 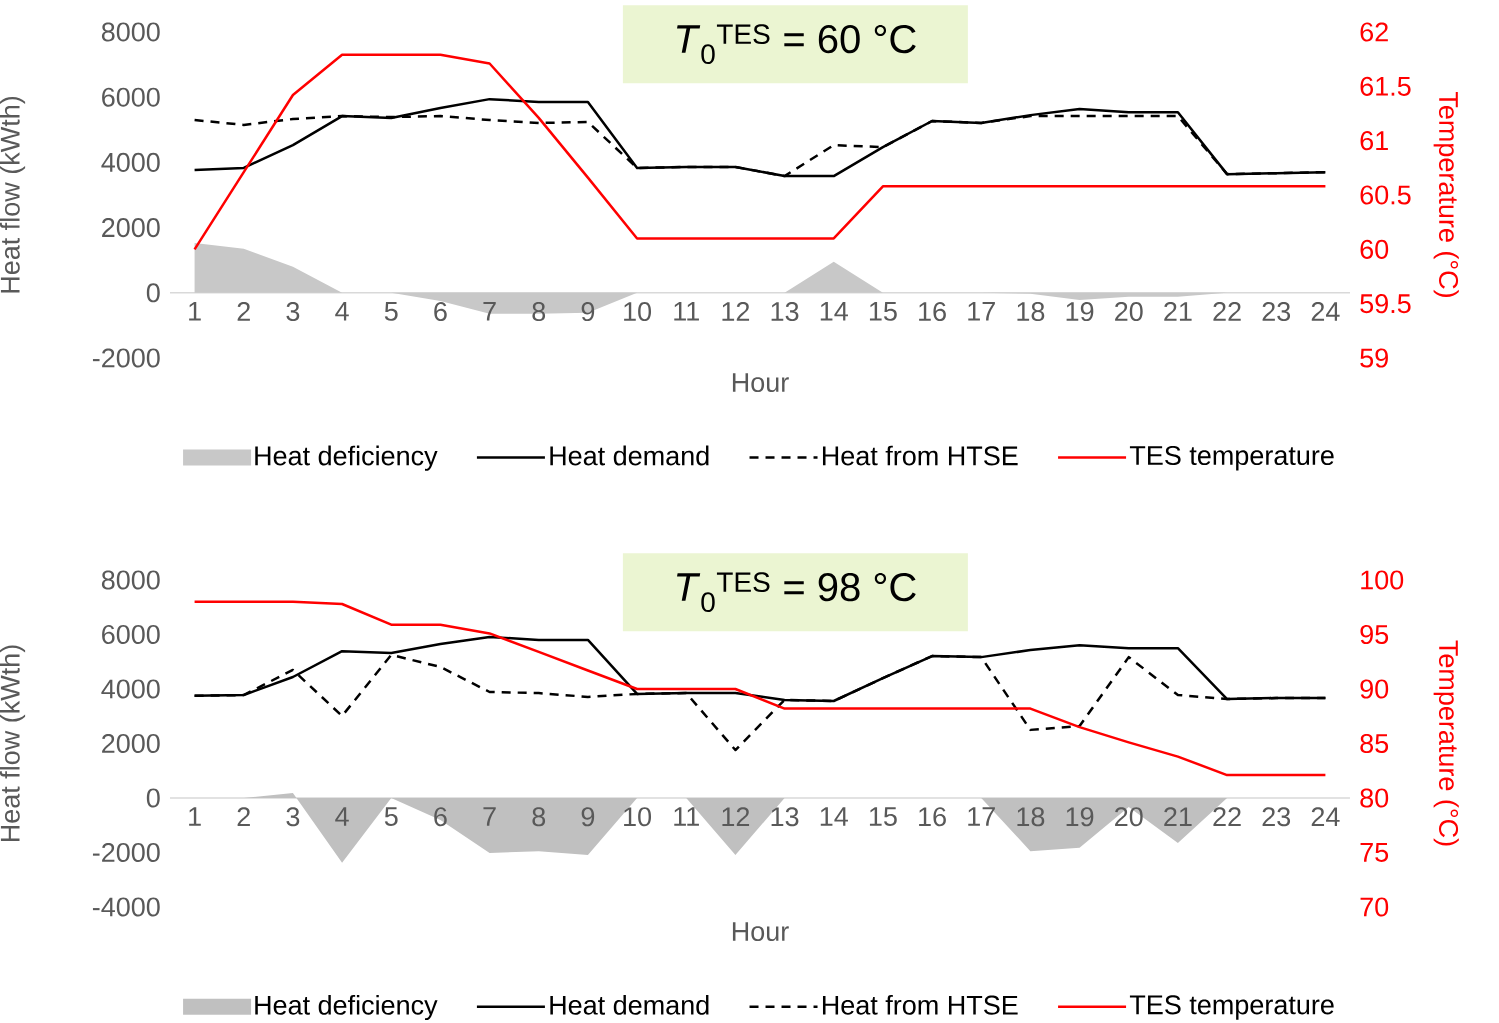 What do you see at coordinates (1382, 580) in the screenshot?
I see `y2-tick-label: 100` at bounding box center [1382, 580].